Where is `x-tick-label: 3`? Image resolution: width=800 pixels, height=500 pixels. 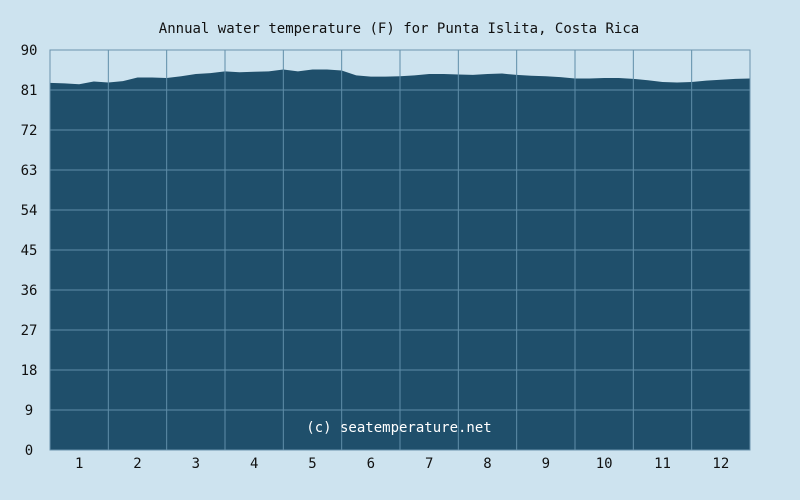 x-tick-label: 3 is located at coordinates (196, 464).